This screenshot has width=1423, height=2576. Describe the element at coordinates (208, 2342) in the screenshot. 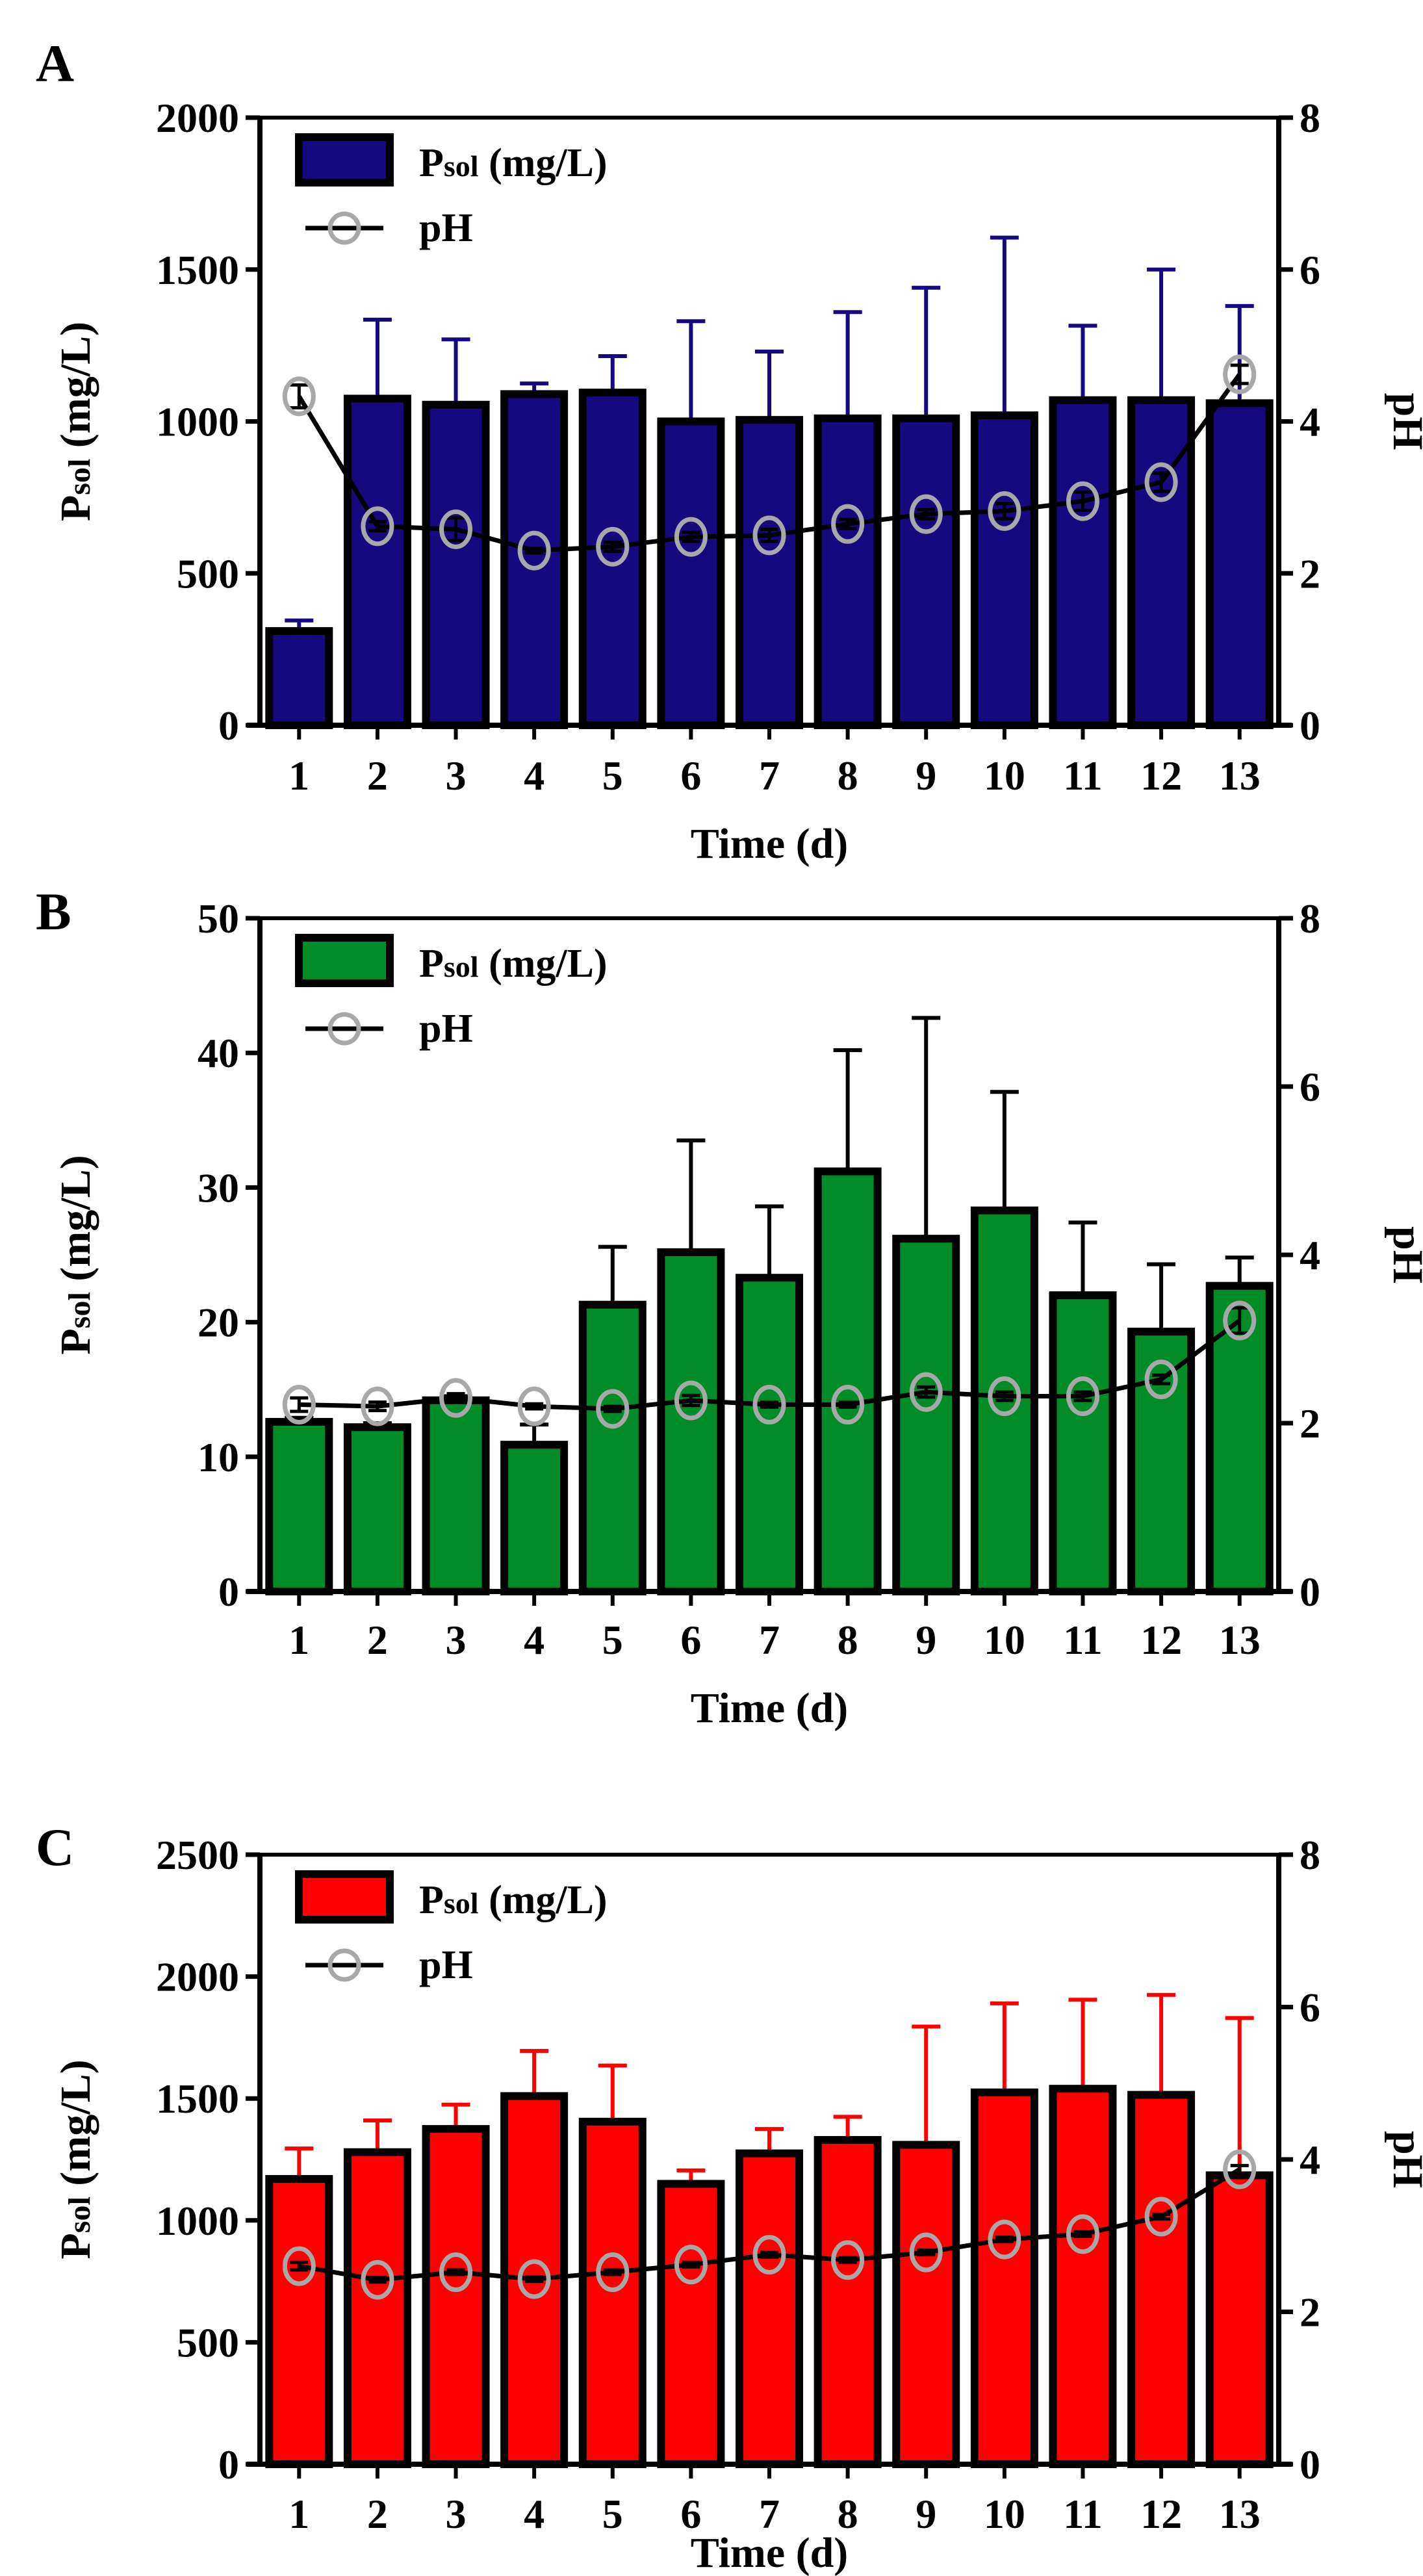

I see `y-tick-label: 500` at that location.